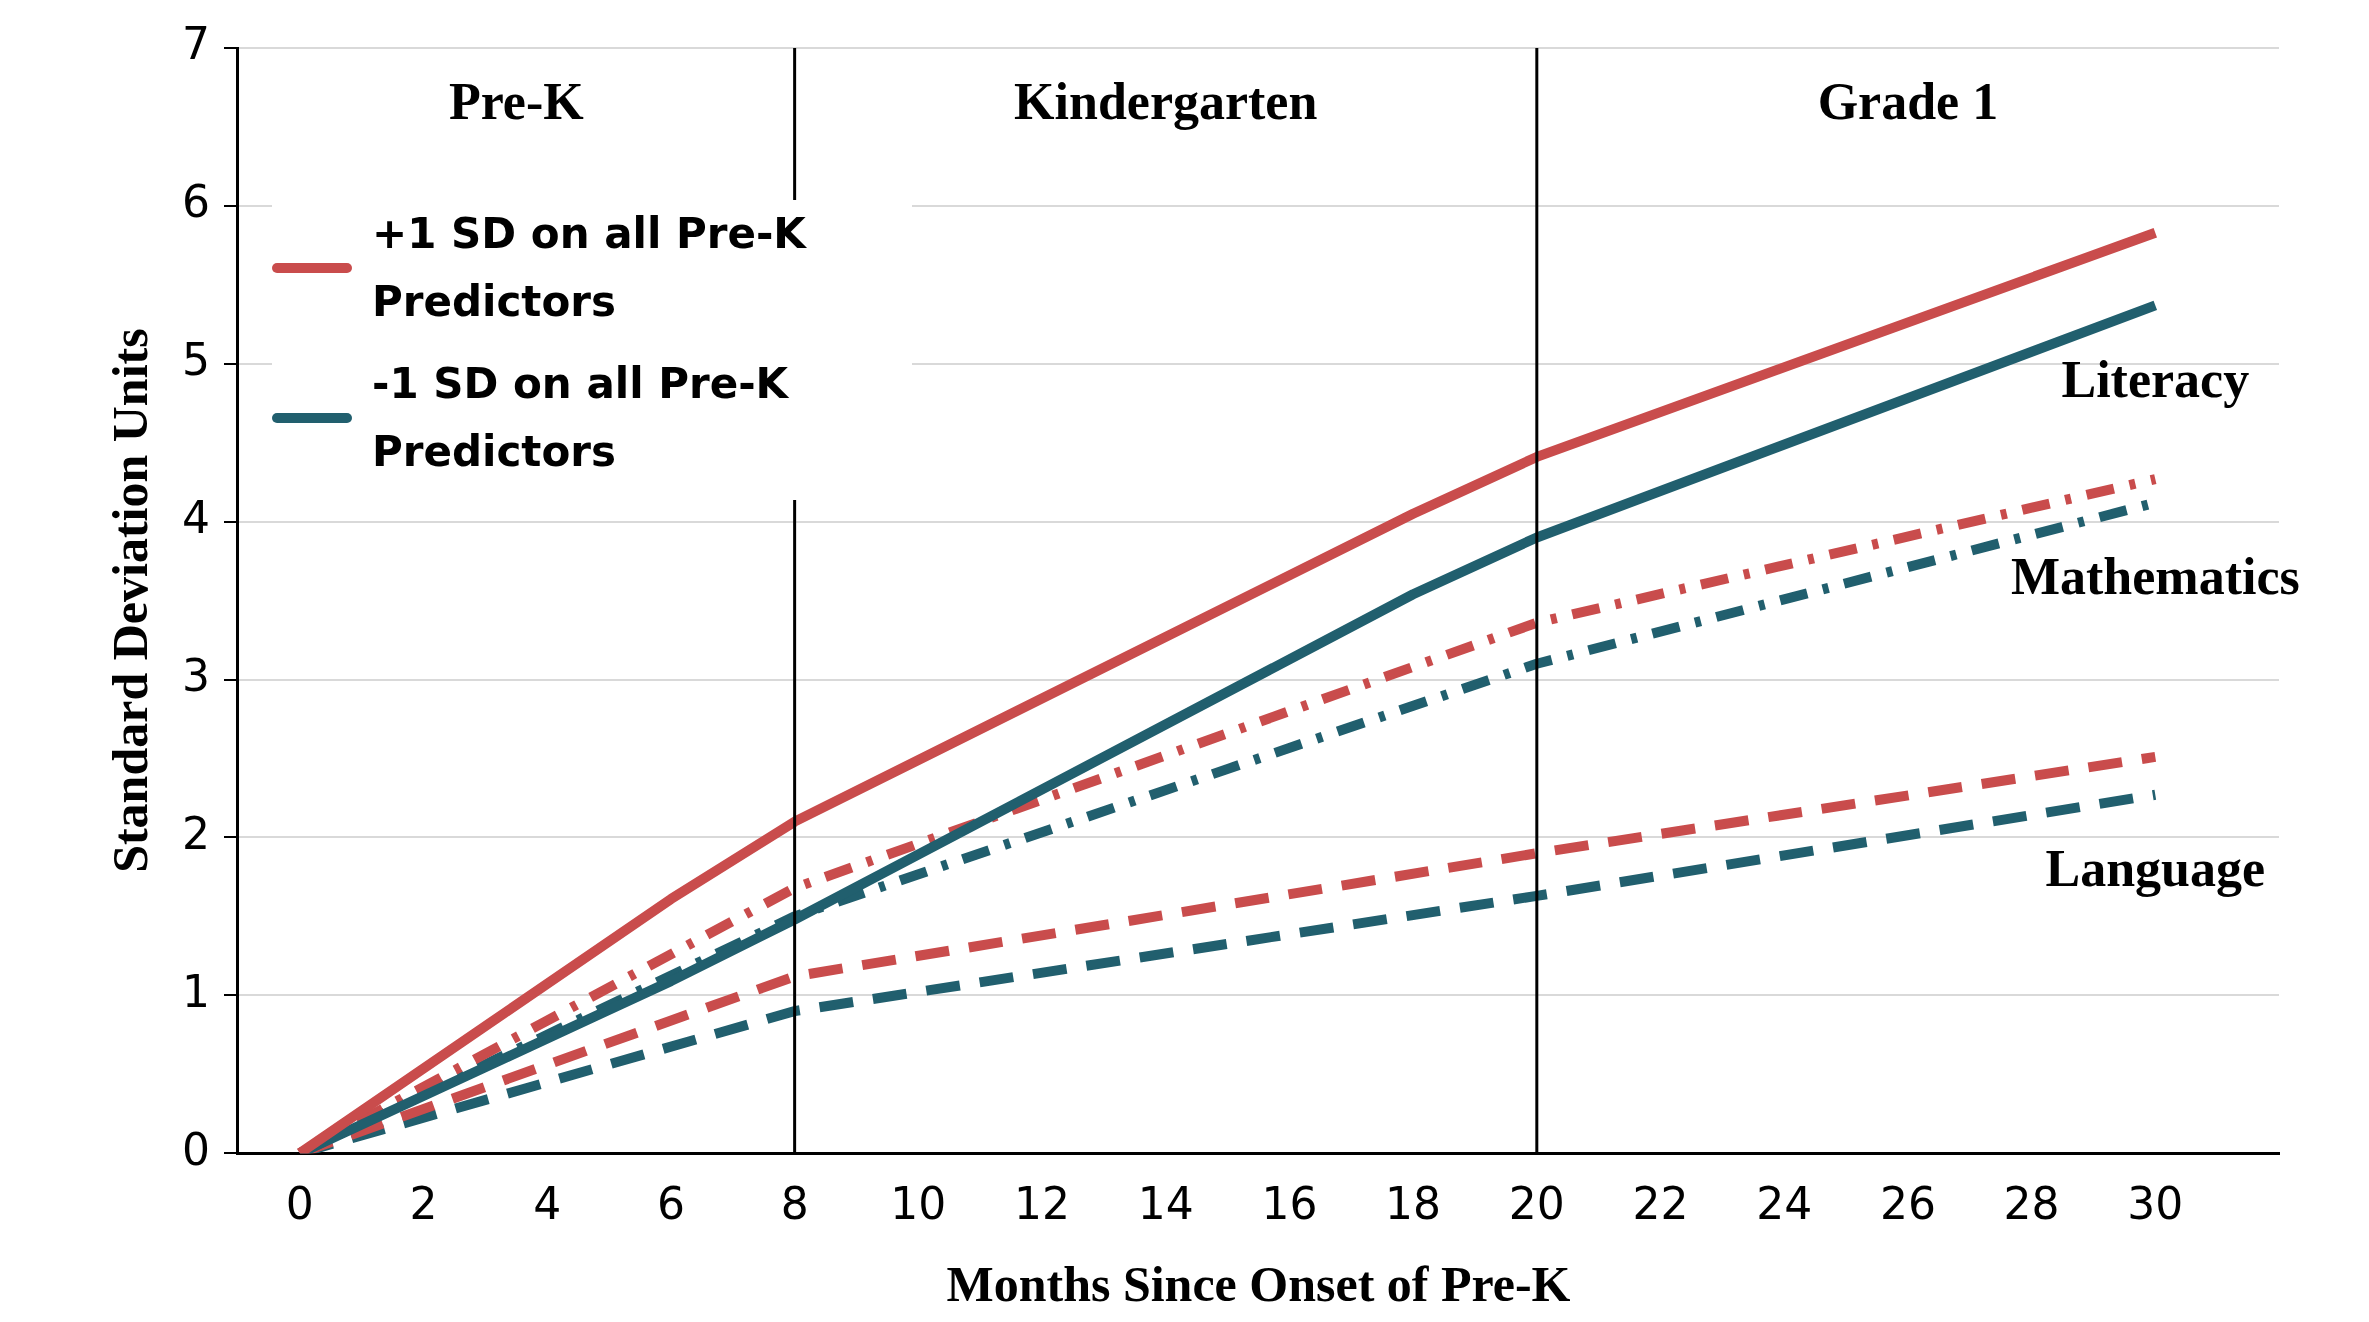 Image resolution: width=2369 pixels, height=1322 pixels. I want to click on x-tick-label: 16, so click(1289, 1204).